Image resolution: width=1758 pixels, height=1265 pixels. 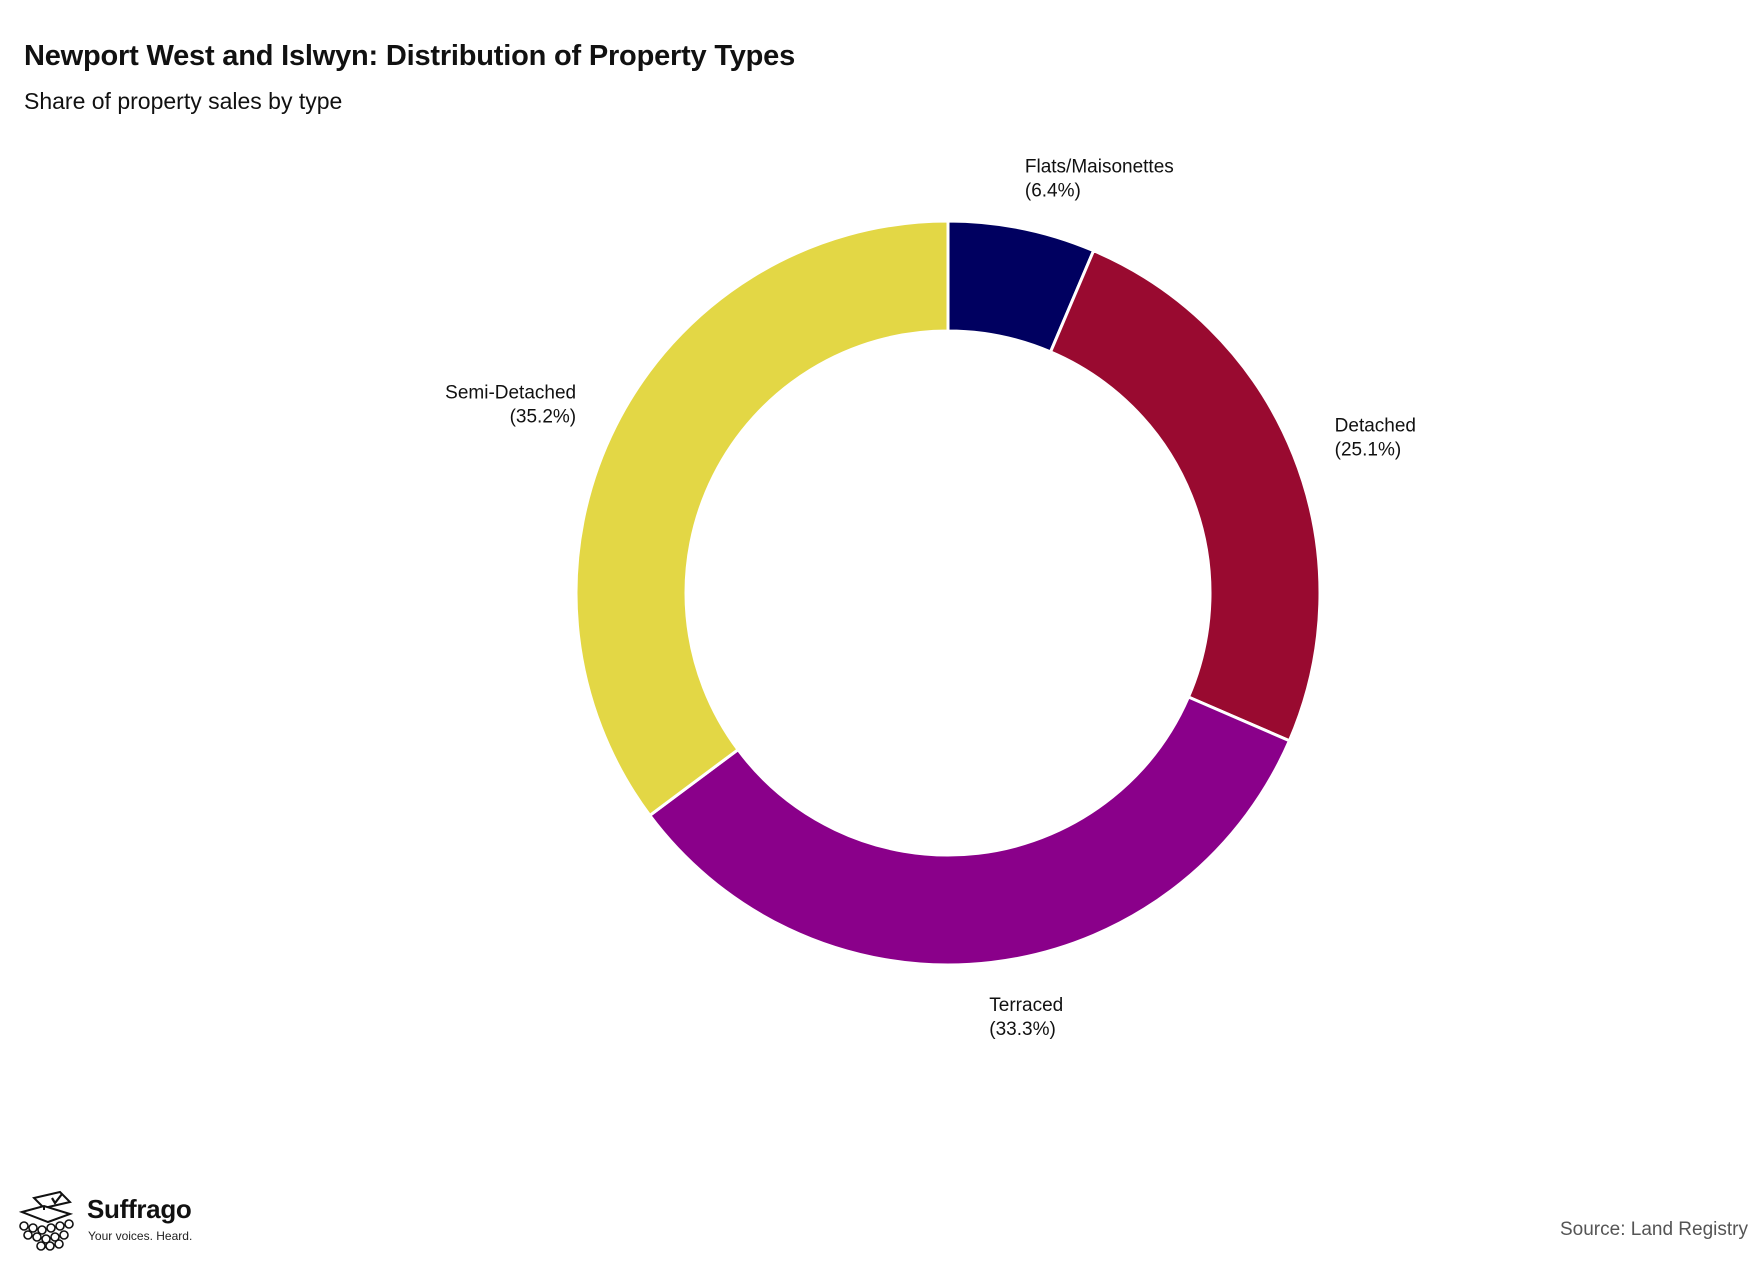 What do you see at coordinates (1654, 1229) in the screenshot?
I see `source-note: Source: Land Registry` at bounding box center [1654, 1229].